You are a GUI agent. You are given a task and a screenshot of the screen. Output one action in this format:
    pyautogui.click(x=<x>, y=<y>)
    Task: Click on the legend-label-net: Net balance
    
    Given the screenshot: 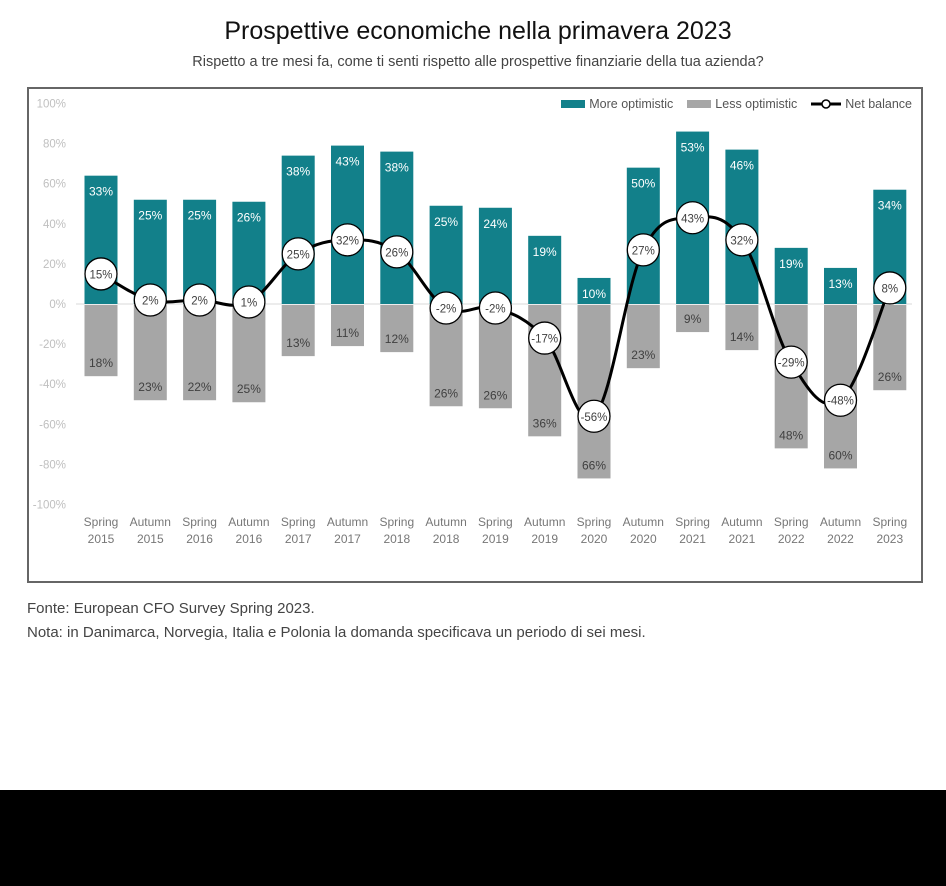 What is the action you would take?
    pyautogui.click(x=878, y=104)
    